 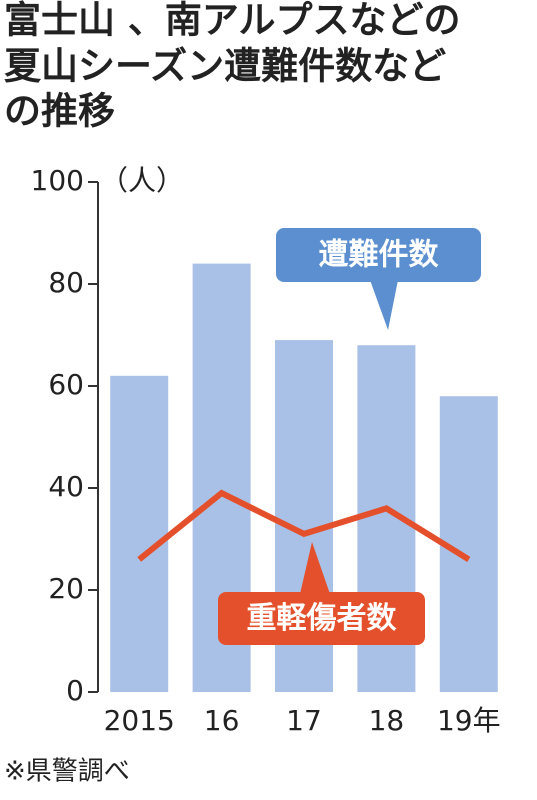 What do you see at coordinates (57, 180) in the screenshot?
I see `y-tick-label: 100` at bounding box center [57, 180].